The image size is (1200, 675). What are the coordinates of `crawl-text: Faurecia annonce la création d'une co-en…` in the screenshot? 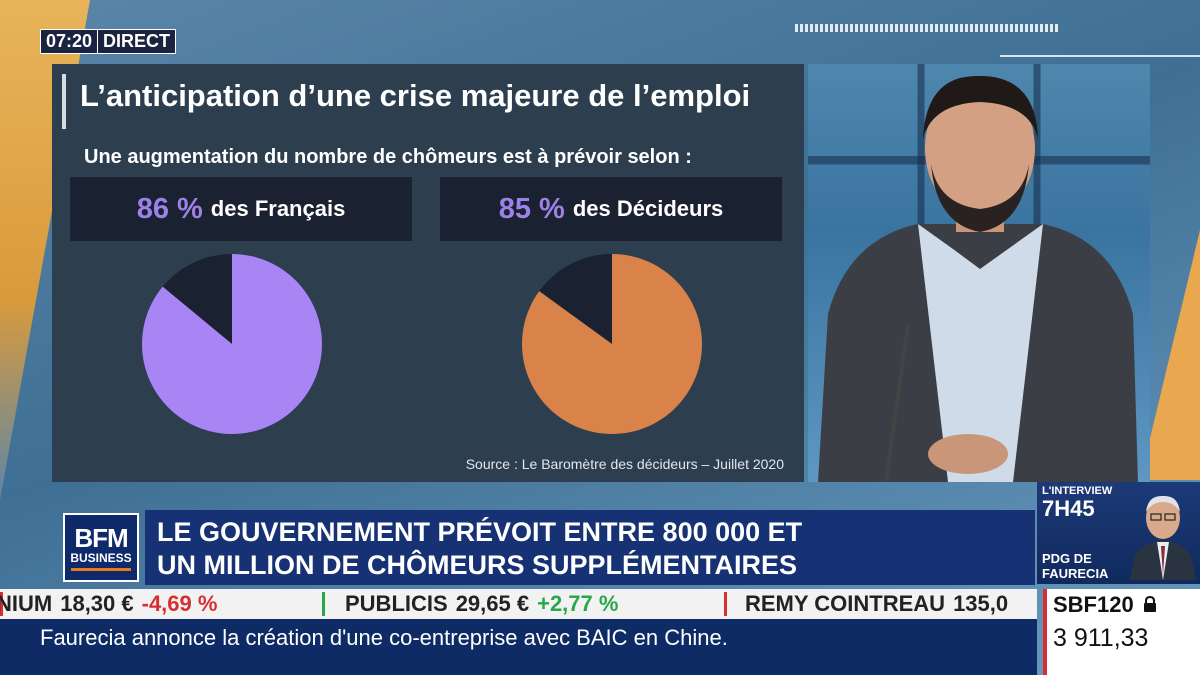 It's located at (384, 637).